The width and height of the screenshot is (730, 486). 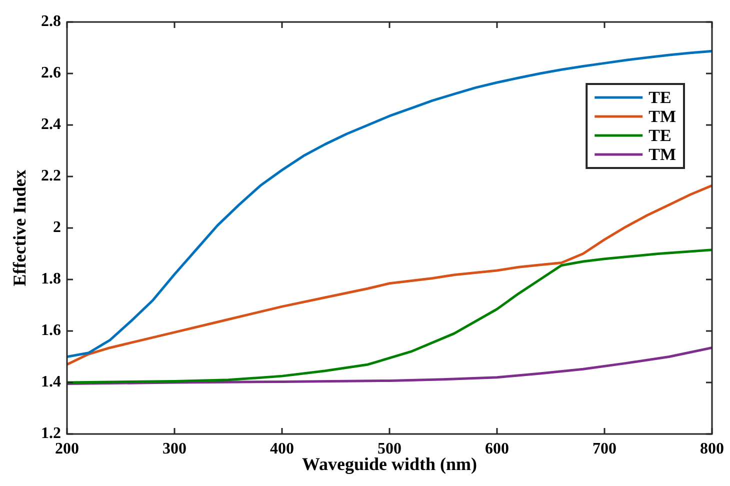 I want to click on y-tick-label: 1.4, so click(x=51, y=382).